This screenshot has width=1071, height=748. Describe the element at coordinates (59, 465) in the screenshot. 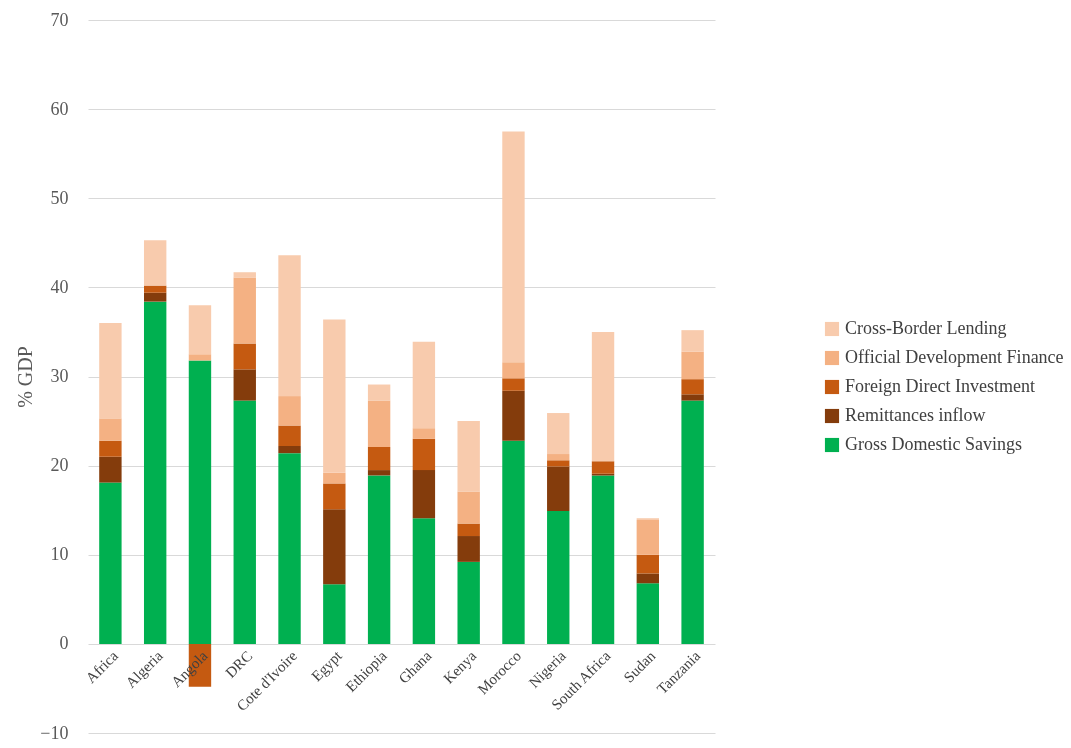

I see `y-tick-label: 20` at that location.